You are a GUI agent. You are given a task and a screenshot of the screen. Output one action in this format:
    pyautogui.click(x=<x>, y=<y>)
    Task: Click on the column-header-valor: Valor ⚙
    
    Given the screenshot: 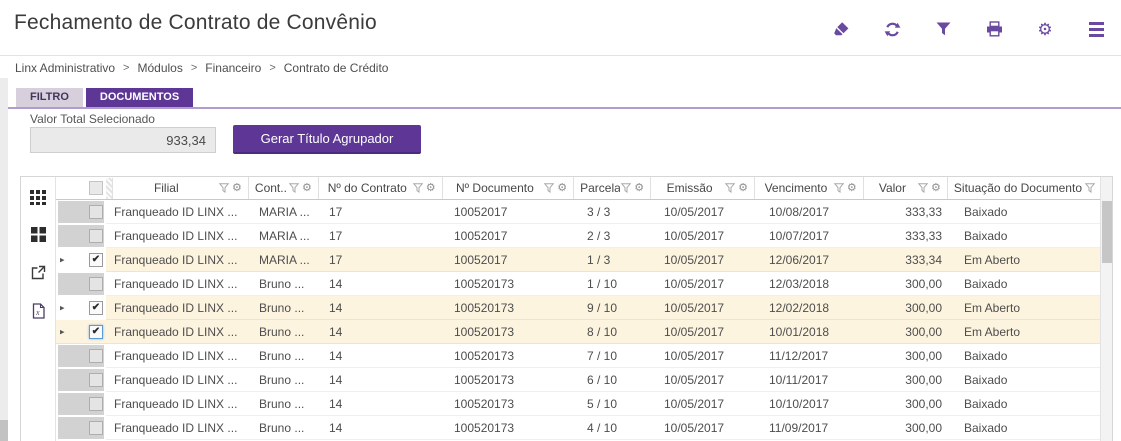 What is the action you would take?
    pyautogui.click(x=906, y=188)
    